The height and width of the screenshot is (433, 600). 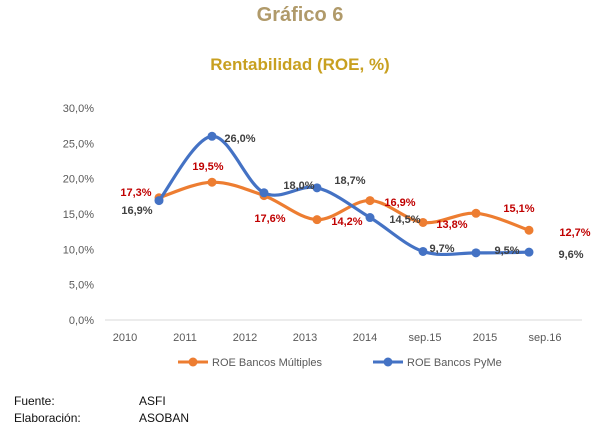 I want to click on data-label: 26,0%, so click(x=239, y=139).